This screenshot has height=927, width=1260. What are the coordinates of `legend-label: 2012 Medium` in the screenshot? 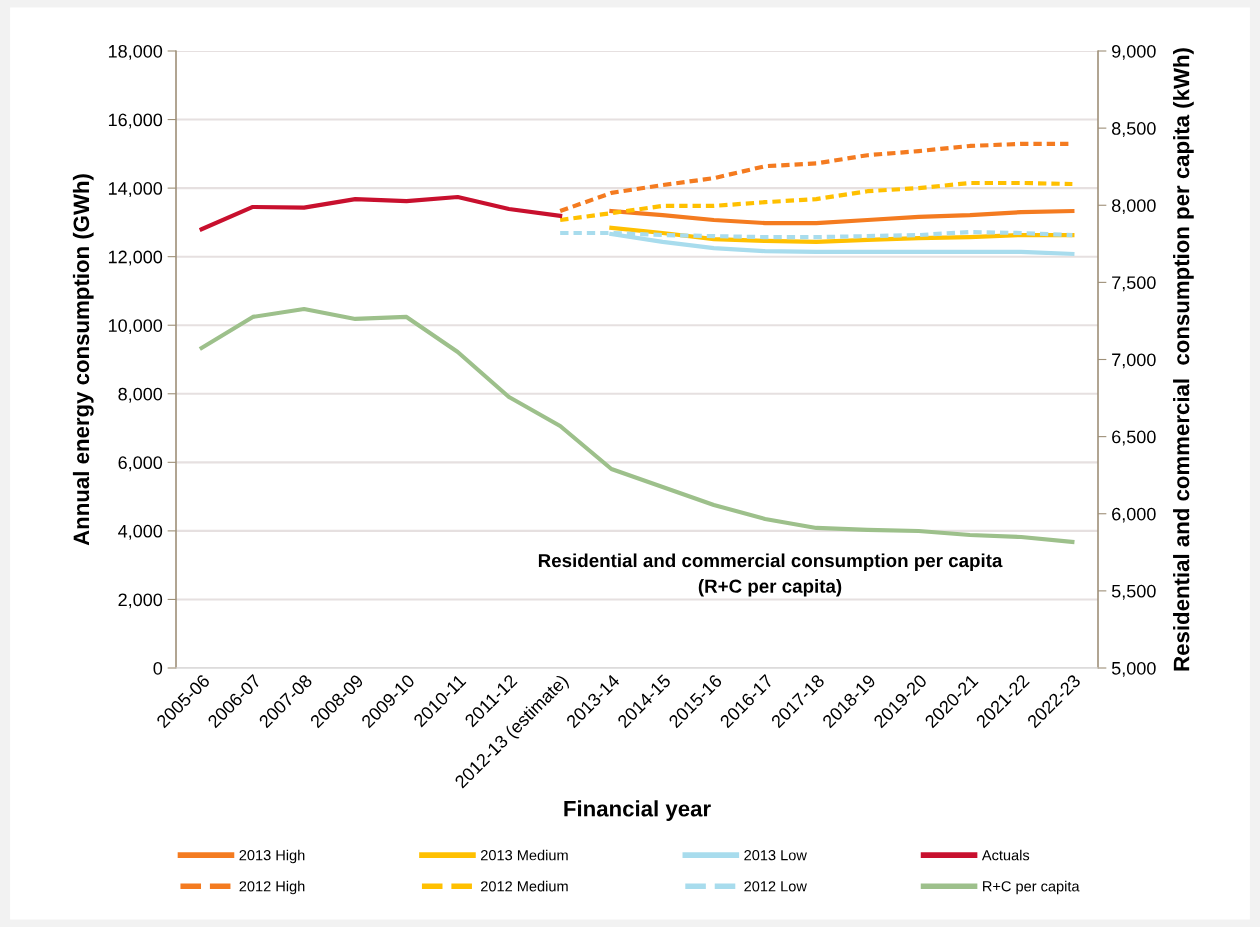 It's located at (524, 886).